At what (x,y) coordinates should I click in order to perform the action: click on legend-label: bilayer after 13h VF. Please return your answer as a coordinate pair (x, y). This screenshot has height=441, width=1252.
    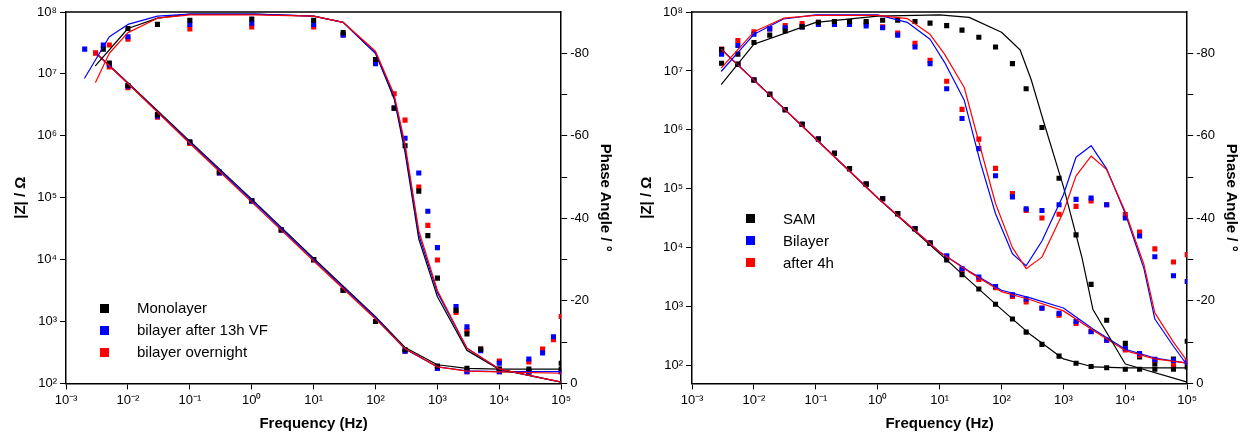
    Looking at the image, I should click on (202, 330).